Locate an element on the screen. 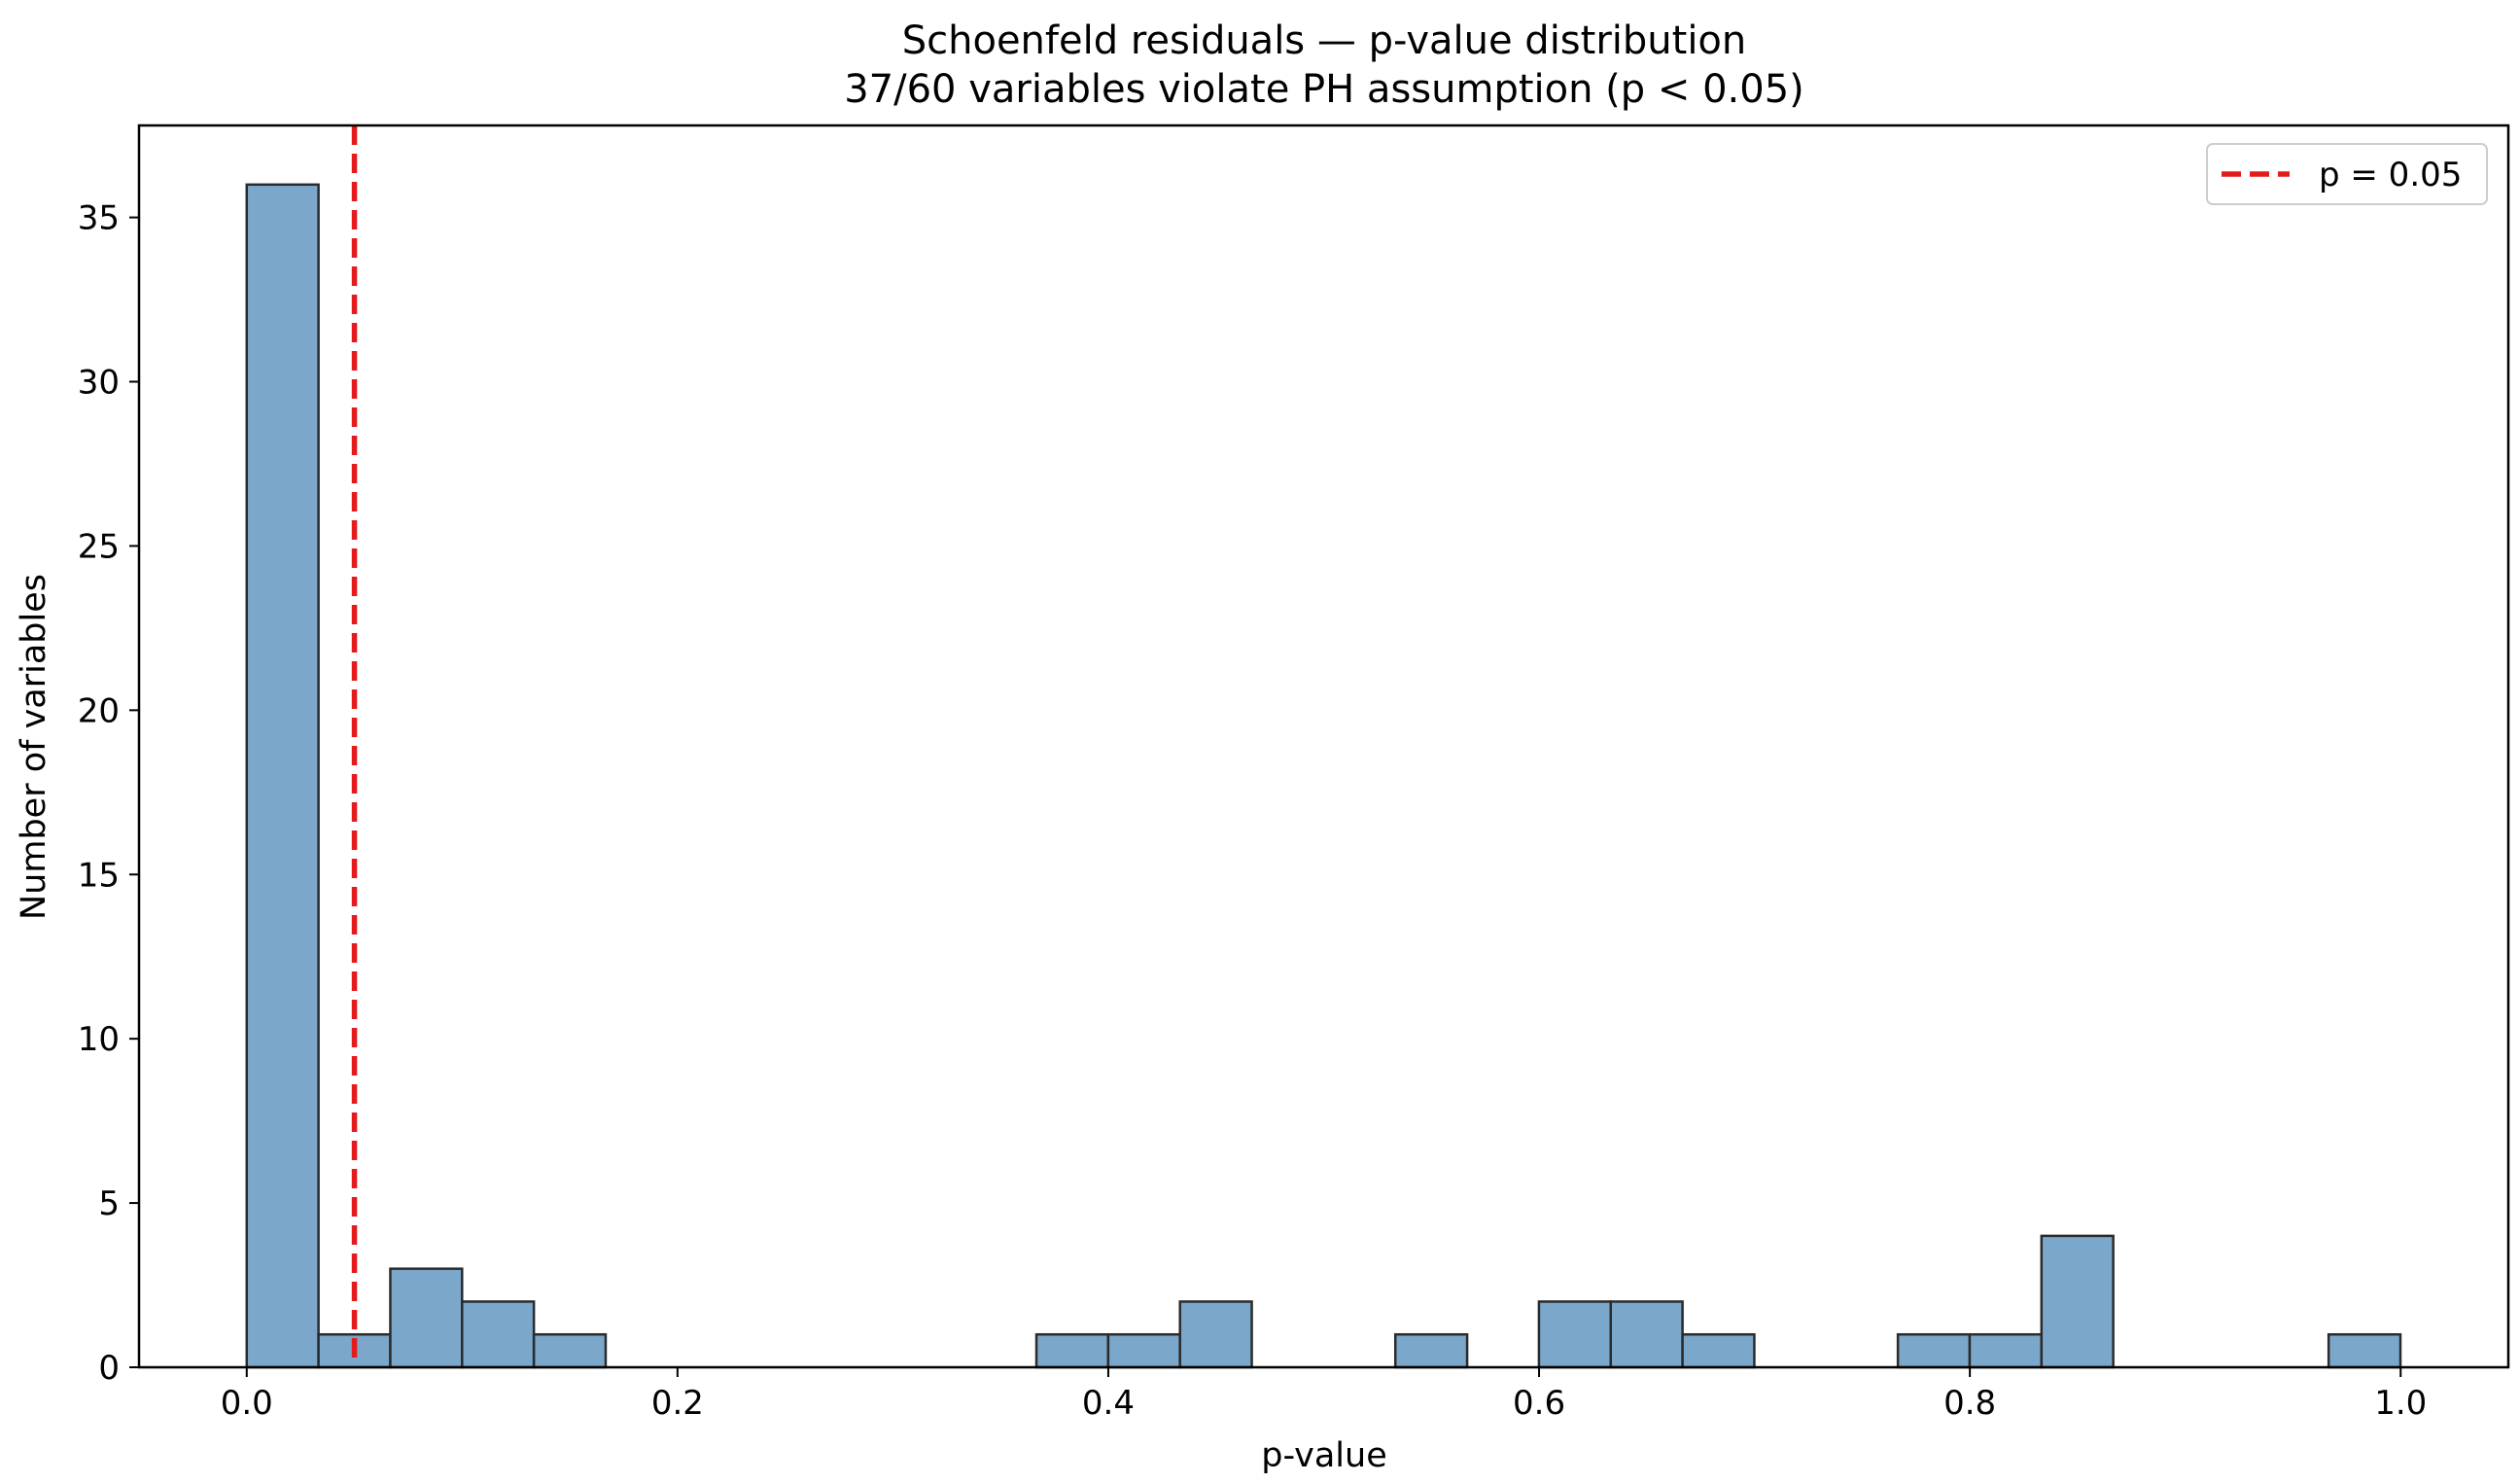  x-tick-label: 0.8 is located at coordinates (1969, 1403).